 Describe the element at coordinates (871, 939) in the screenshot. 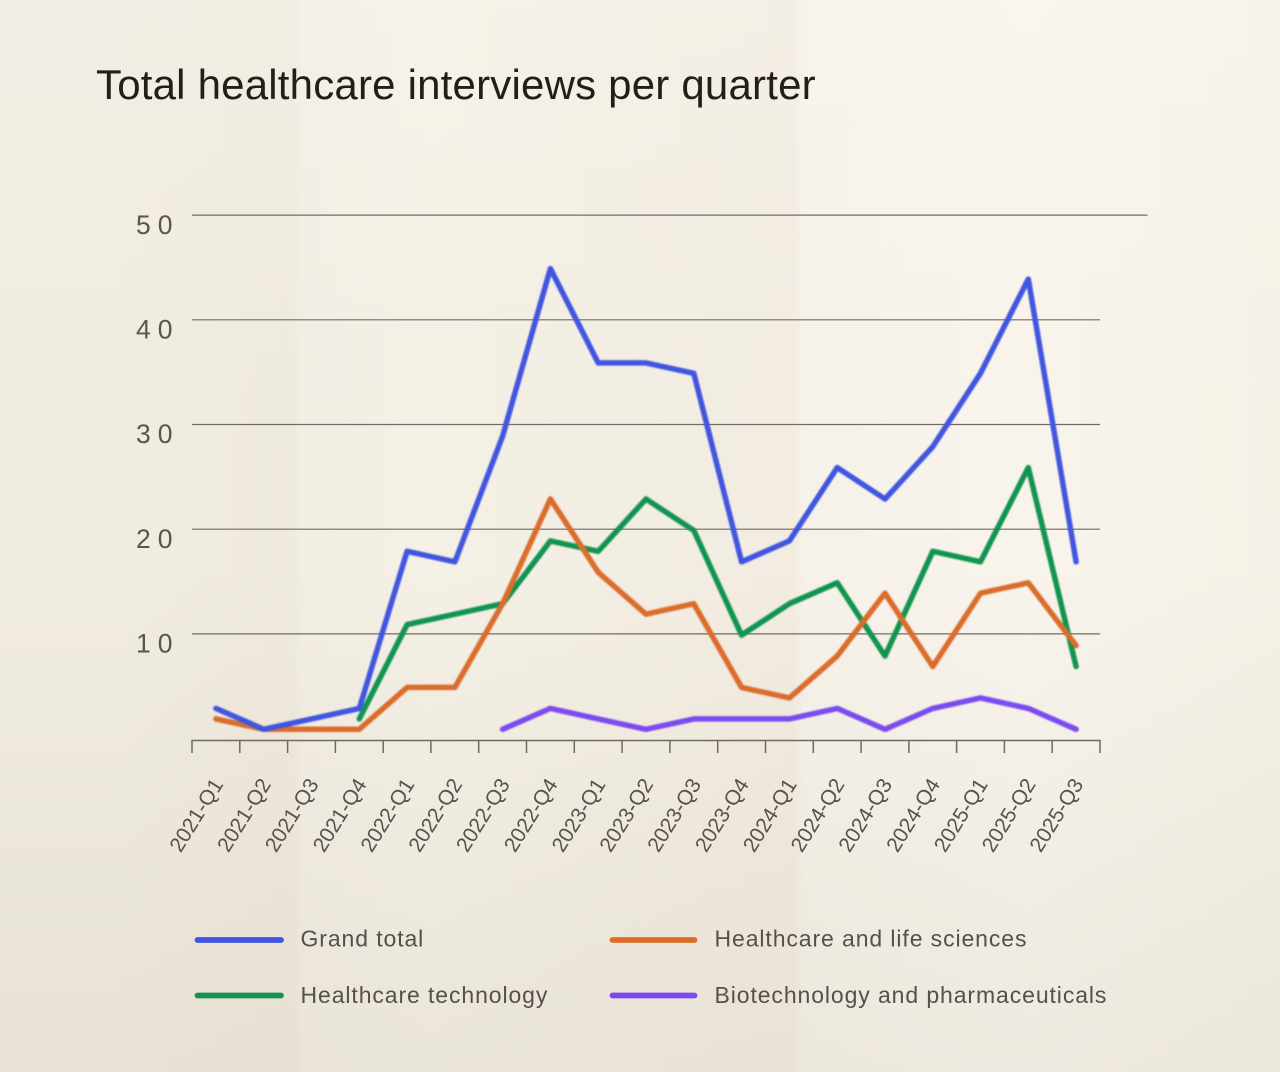

I see `svg-text: Healthcare and life sciences` at that location.